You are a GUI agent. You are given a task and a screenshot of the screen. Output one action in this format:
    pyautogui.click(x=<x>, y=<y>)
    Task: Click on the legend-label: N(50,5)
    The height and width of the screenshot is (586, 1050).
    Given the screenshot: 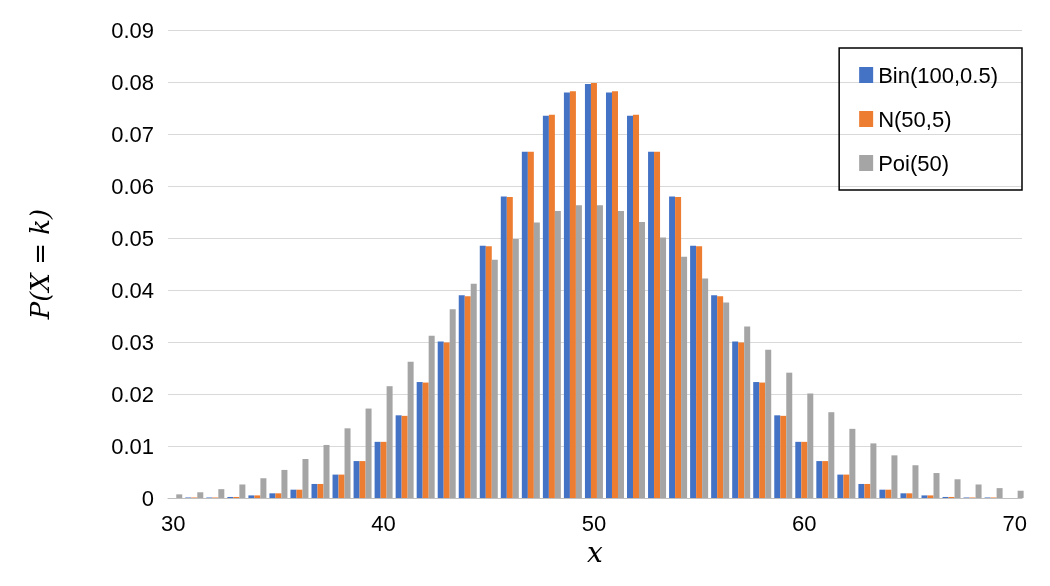 What is the action you would take?
    pyautogui.click(x=915, y=119)
    